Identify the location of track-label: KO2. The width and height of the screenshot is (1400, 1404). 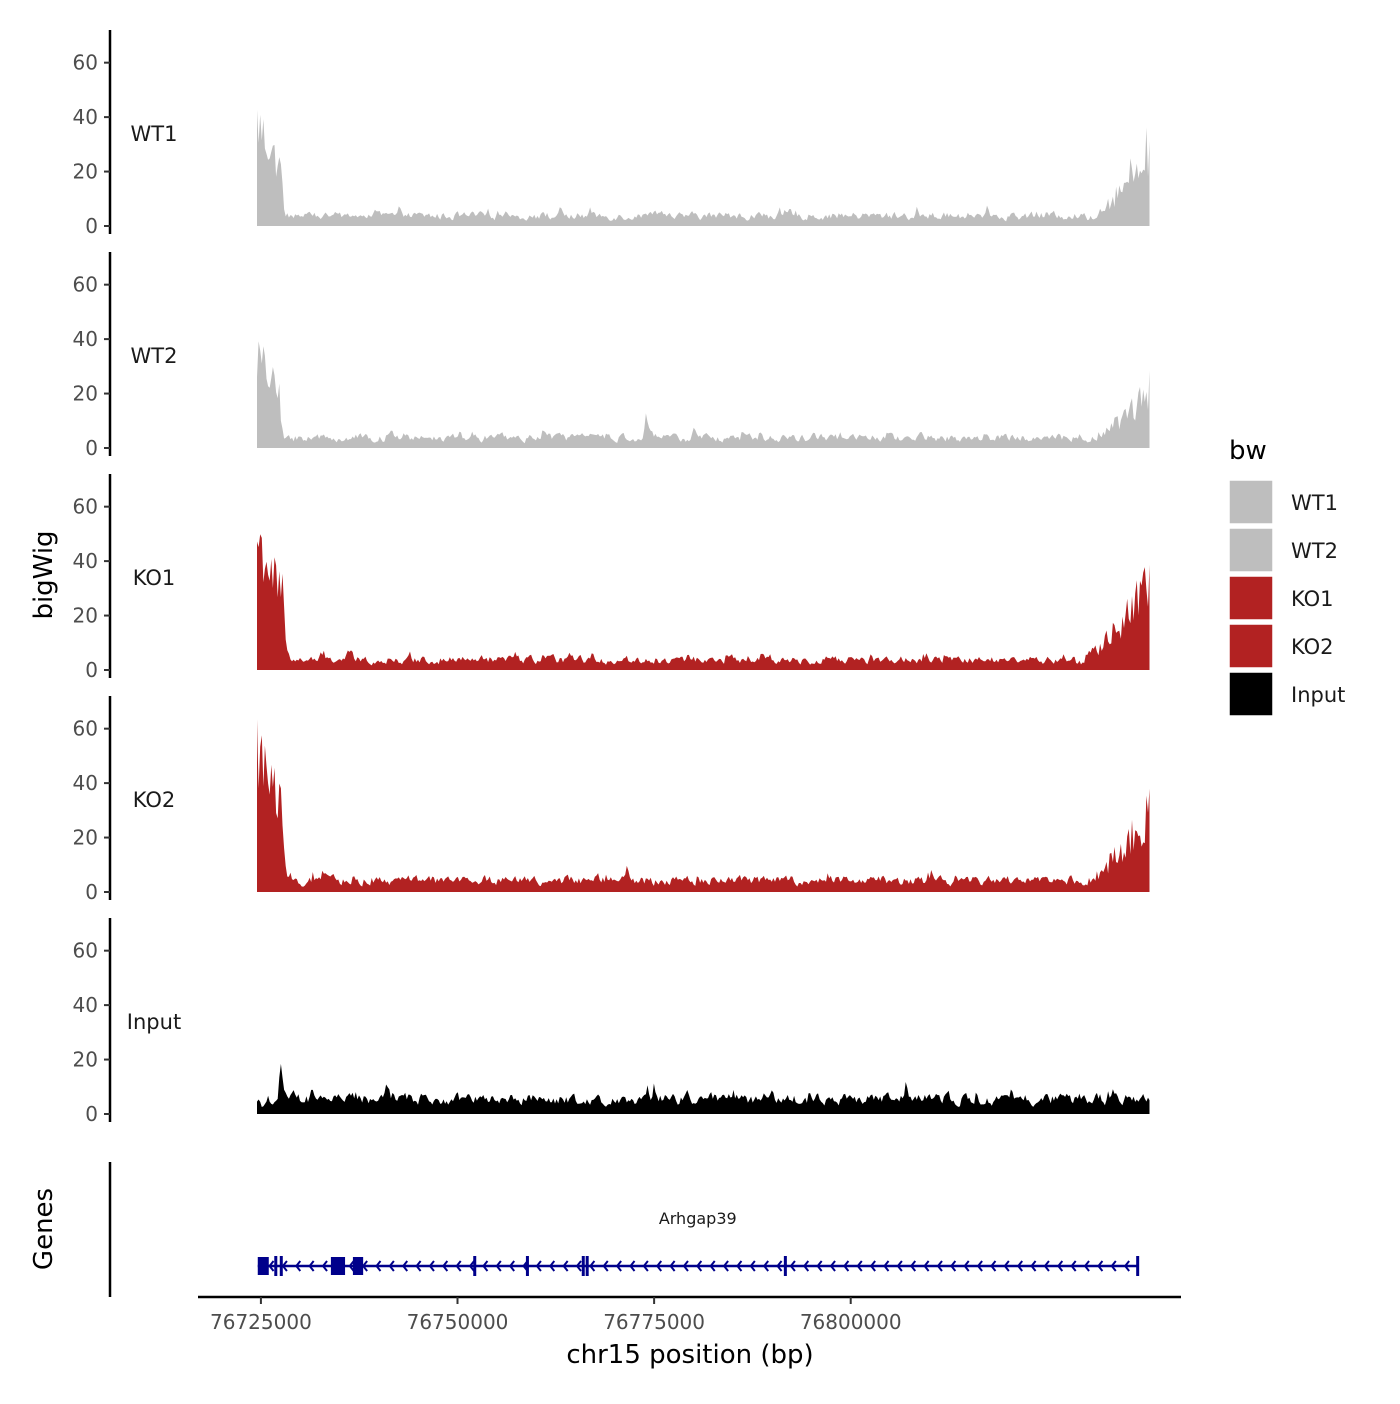
(154, 800).